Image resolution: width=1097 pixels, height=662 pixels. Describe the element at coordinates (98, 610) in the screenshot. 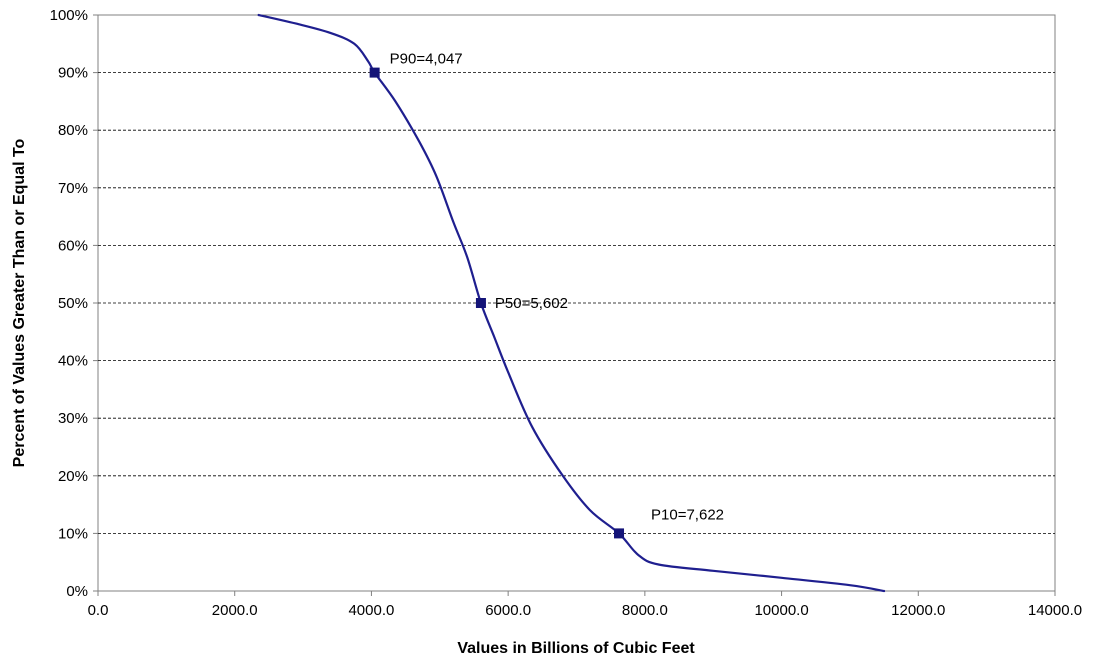

I see `x-tick-label: 0.0` at that location.